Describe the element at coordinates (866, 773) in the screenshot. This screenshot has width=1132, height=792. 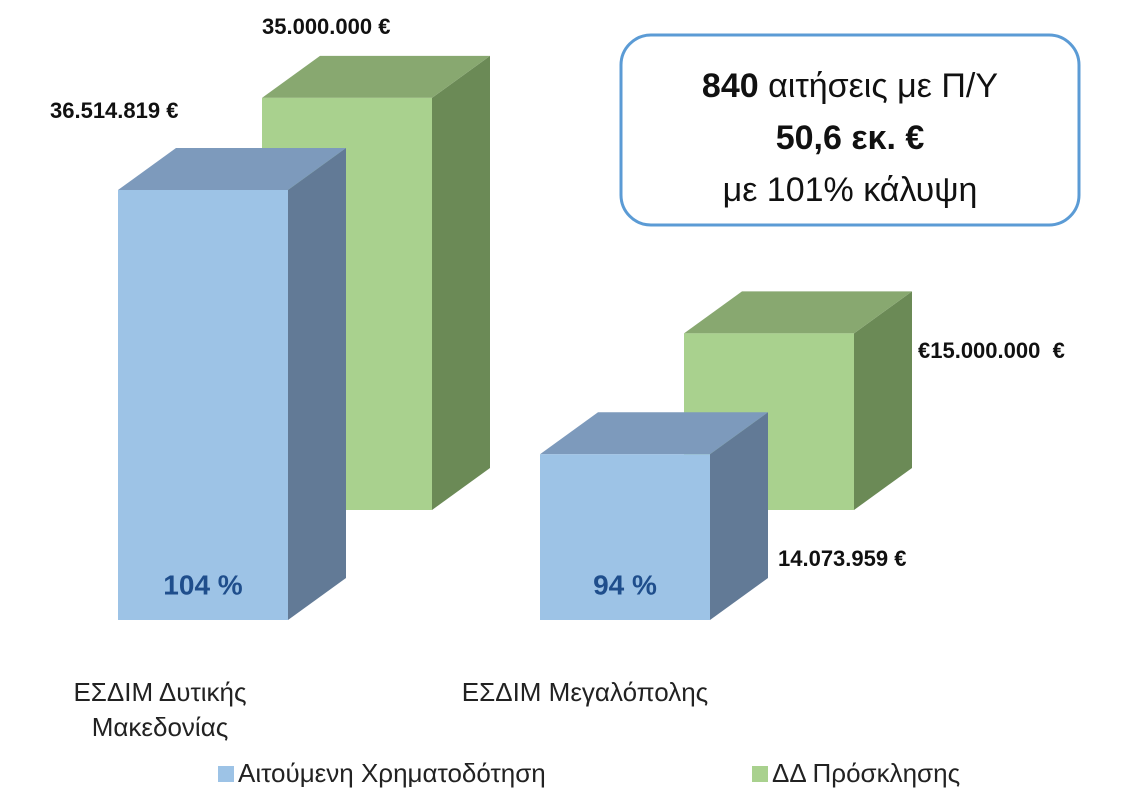
I see `legend-label: ΔΔ Πρόσκλησης` at that location.